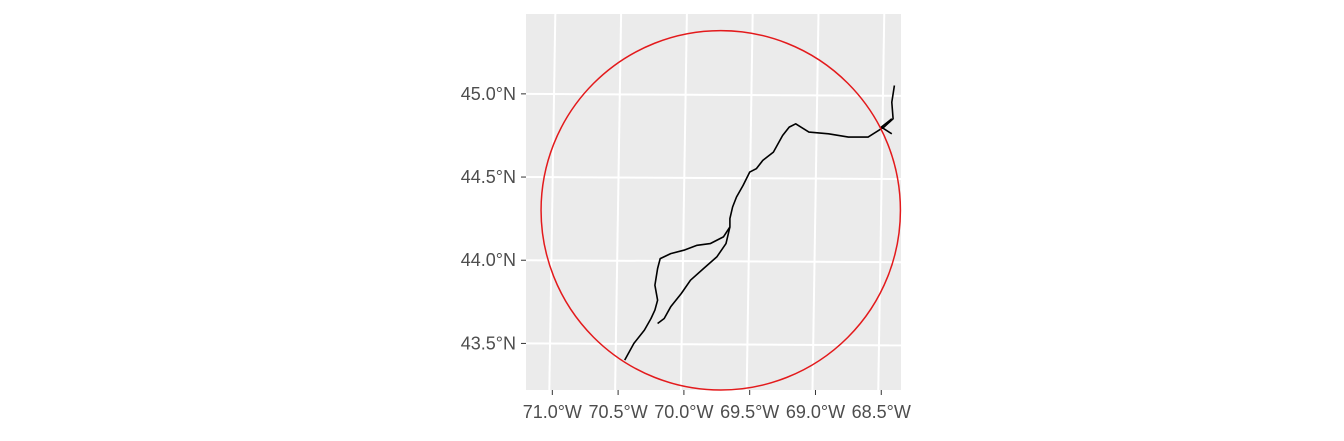 The width and height of the screenshot is (1344, 441). What do you see at coordinates (493, 218) in the screenshot?
I see `y-axis: 43.5°N 44.0°N 44.5°N 45.0°N` at bounding box center [493, 218].